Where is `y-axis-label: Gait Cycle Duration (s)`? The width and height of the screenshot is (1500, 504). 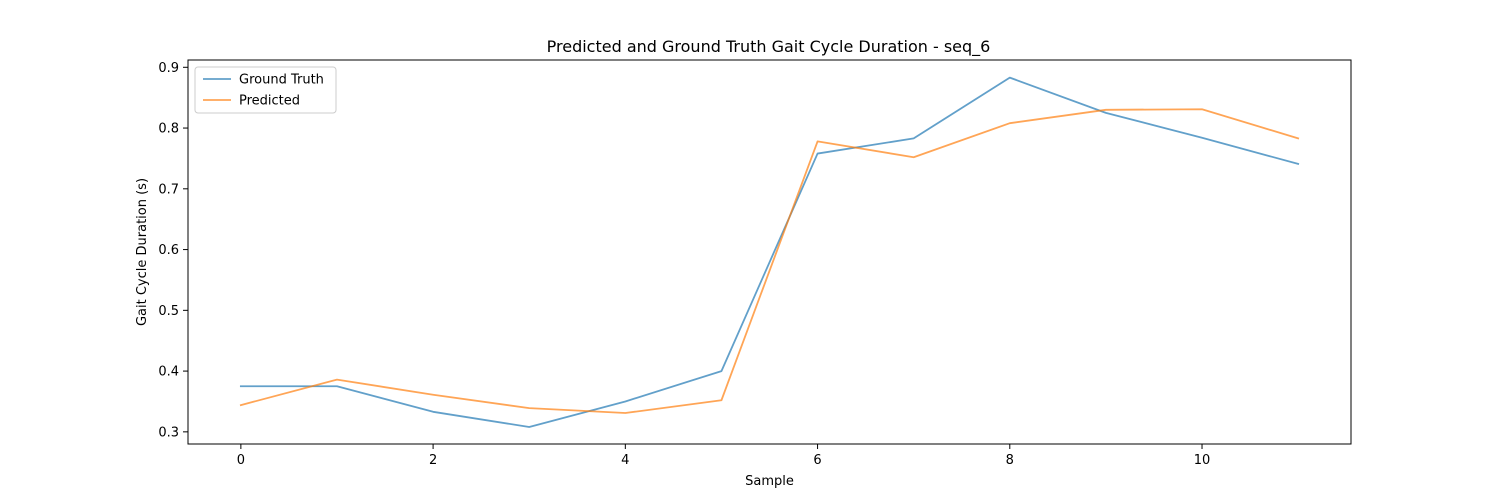
y-axis-label: Gait Cycle Duration (s) is located at coordinates (142, 252).